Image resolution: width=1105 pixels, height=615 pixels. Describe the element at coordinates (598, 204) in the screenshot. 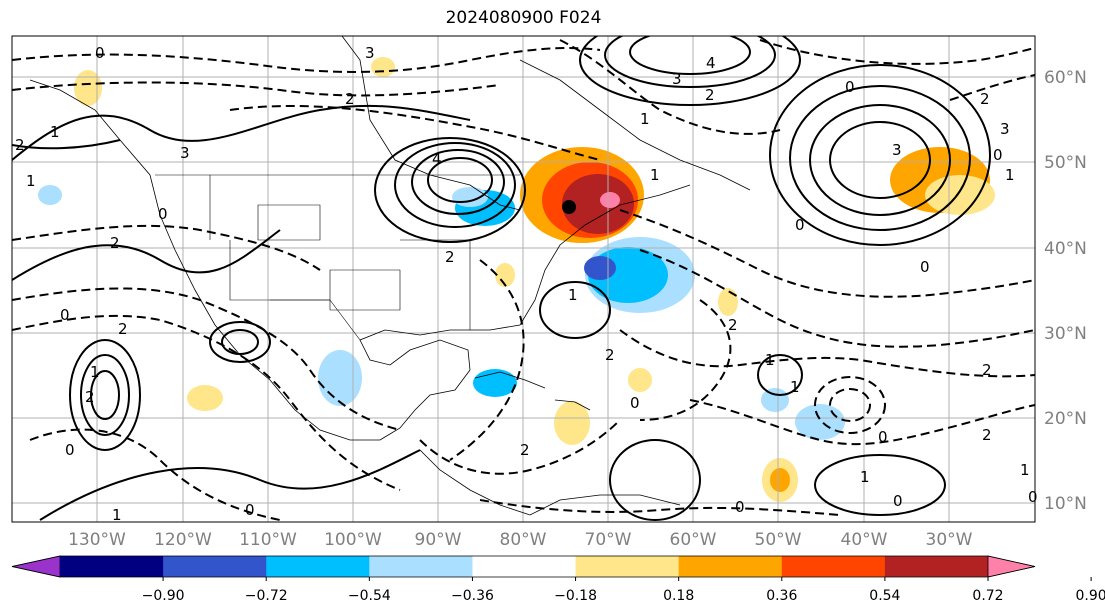

I see `positive-anomaly-core` at that location.